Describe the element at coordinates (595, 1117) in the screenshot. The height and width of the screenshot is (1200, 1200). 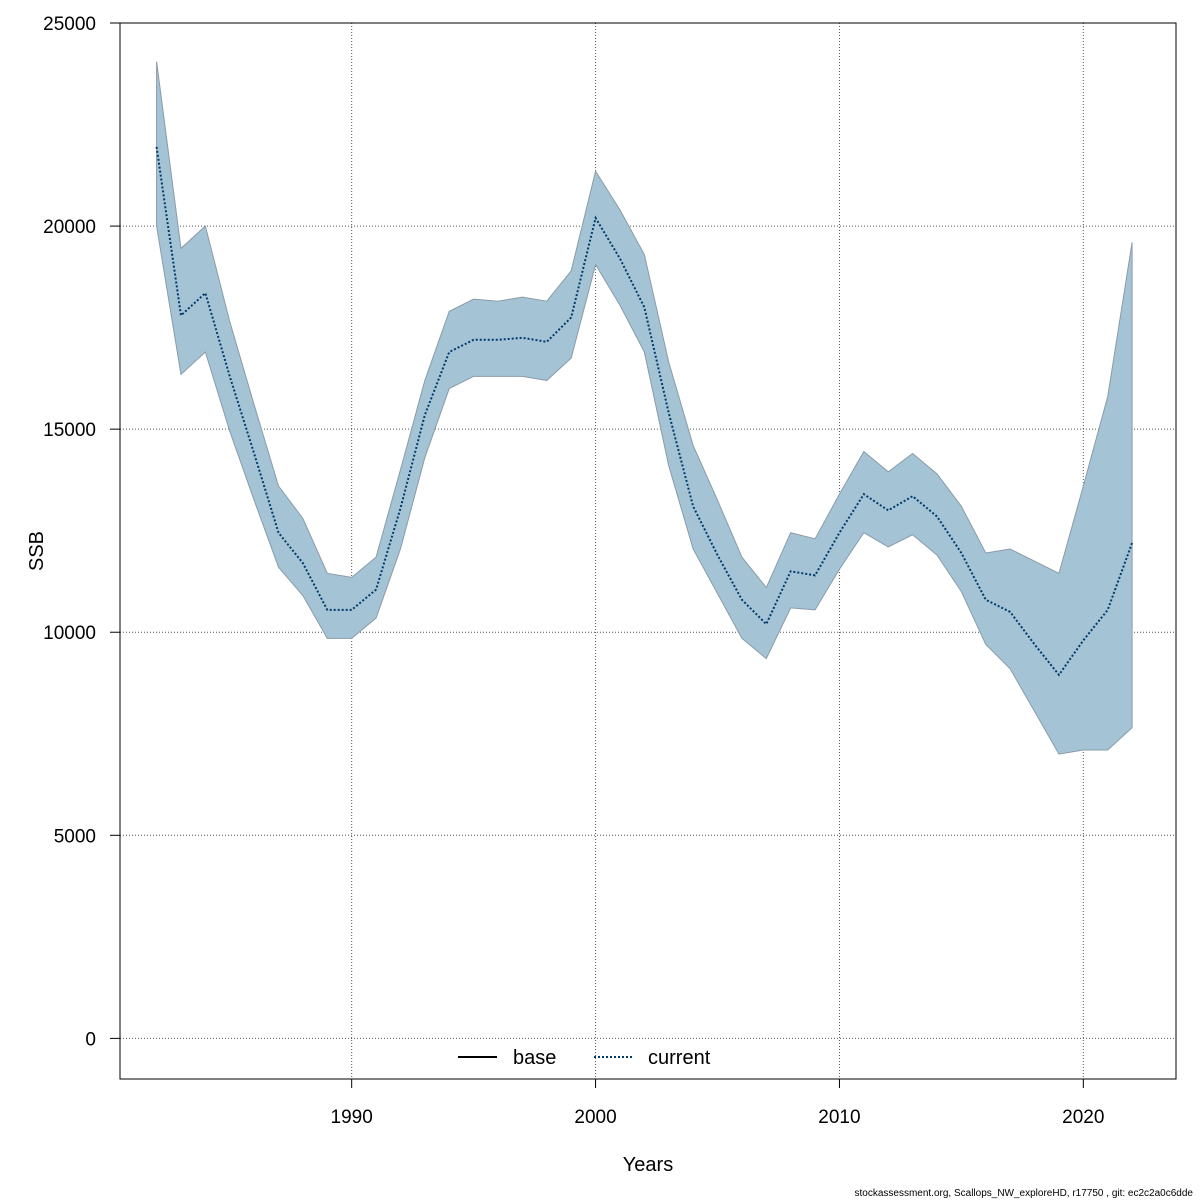
I see `x-tick-label-2000: 2000` at that location.